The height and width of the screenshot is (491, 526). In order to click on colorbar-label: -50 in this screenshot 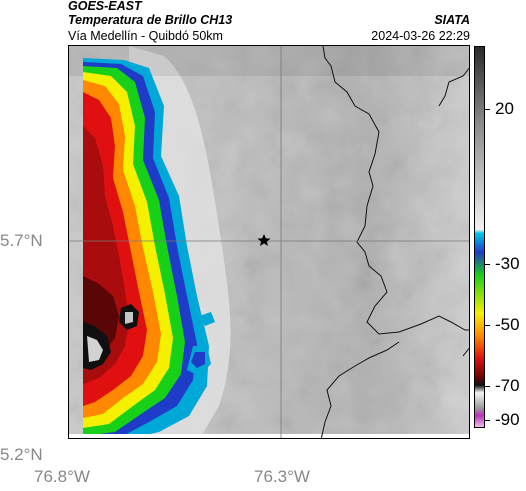, I will do `click(507, 324)`.